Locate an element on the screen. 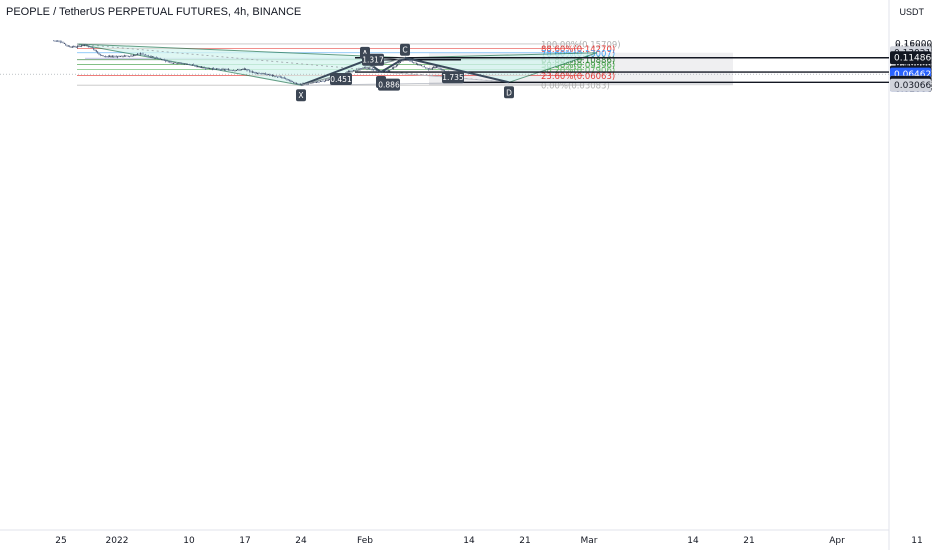 The height and width of the screenshot is (555, 932). x-tick-label: 25 is located at coordinates (60, 541).